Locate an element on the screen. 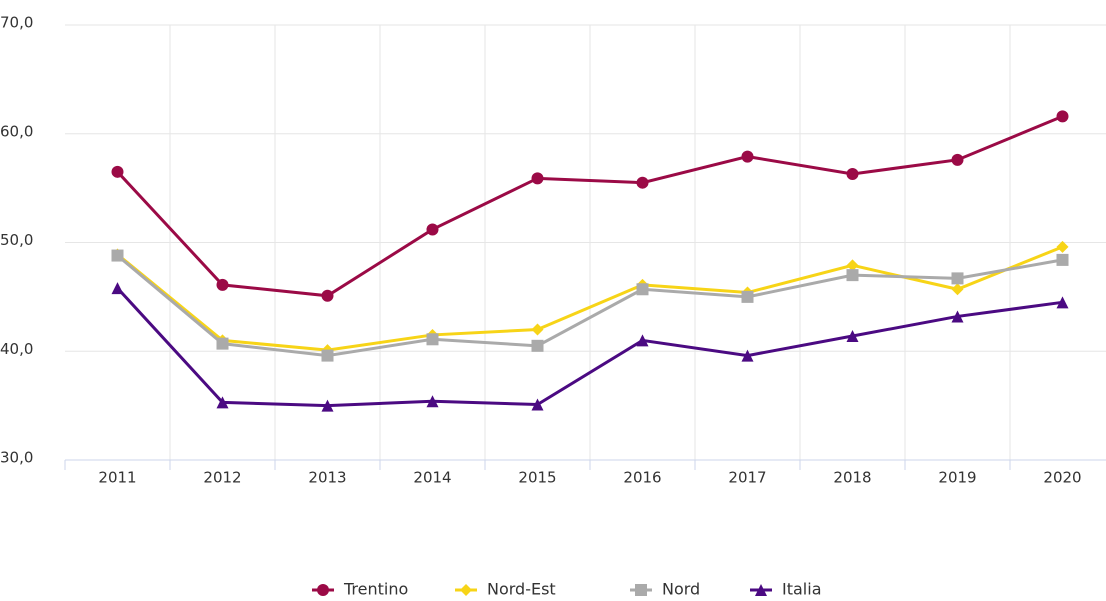 The height and width of the screenshot is (601, 1106). y-tick-label: 60,0 is located at coordinates (16, 131).